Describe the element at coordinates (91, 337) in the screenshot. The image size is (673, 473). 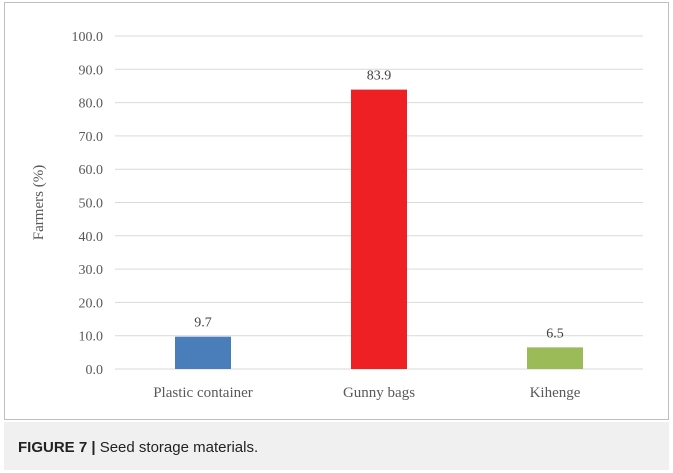
I see `y-tick-label: 10.0` at that location.